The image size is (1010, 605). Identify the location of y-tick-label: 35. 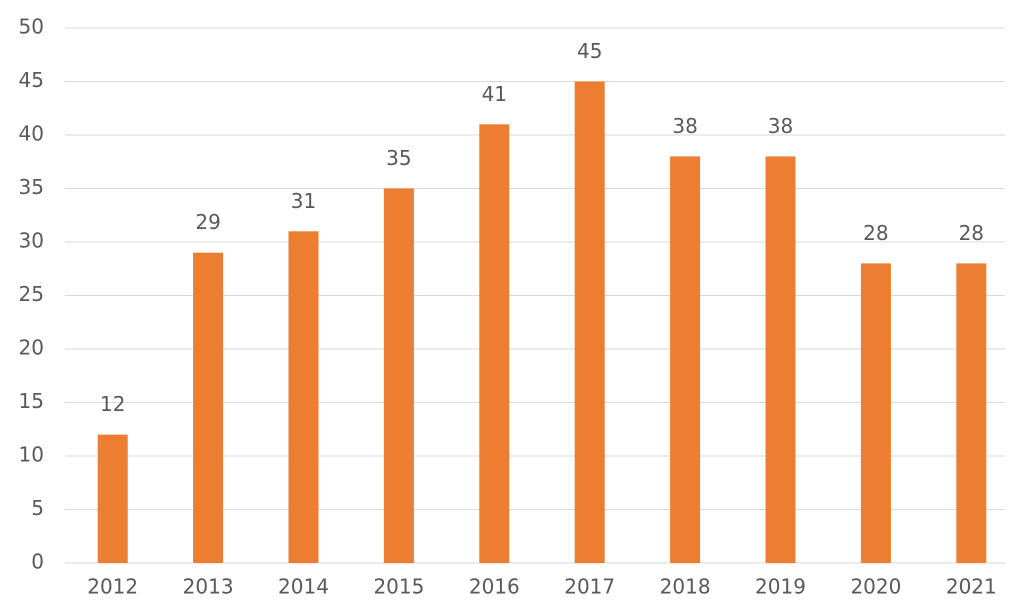
(31, 187).